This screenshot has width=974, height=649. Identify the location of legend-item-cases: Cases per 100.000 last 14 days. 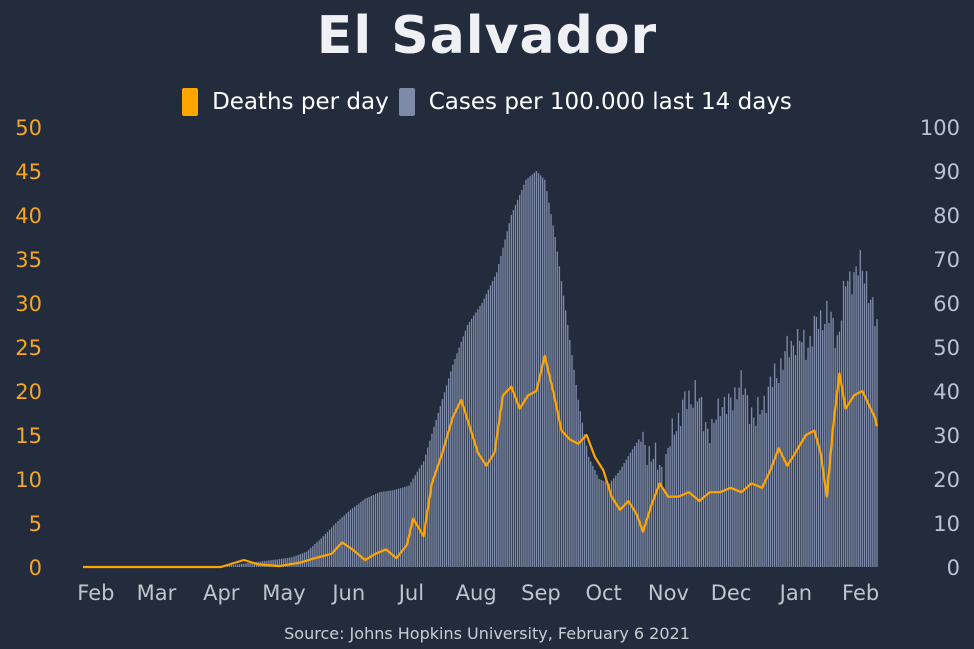
(595, 102).